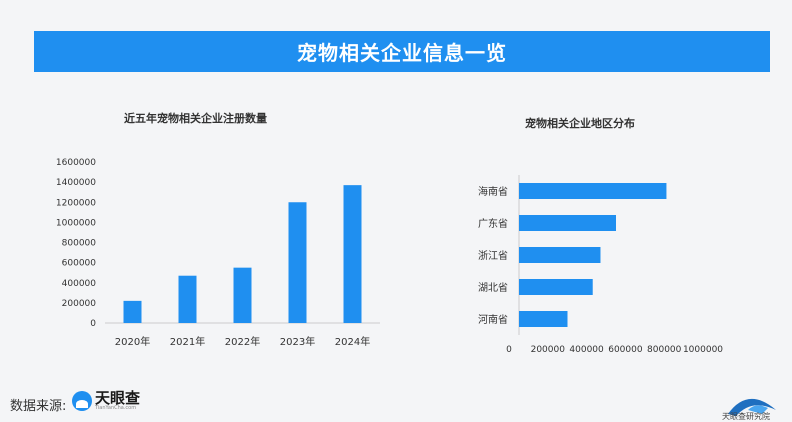 The height and width of the screenshot is (422, 792). What do you see at coordinates (93, 324) in the screenshot?
I see `y-tick-label: 0` at bounding box center [93, 324].